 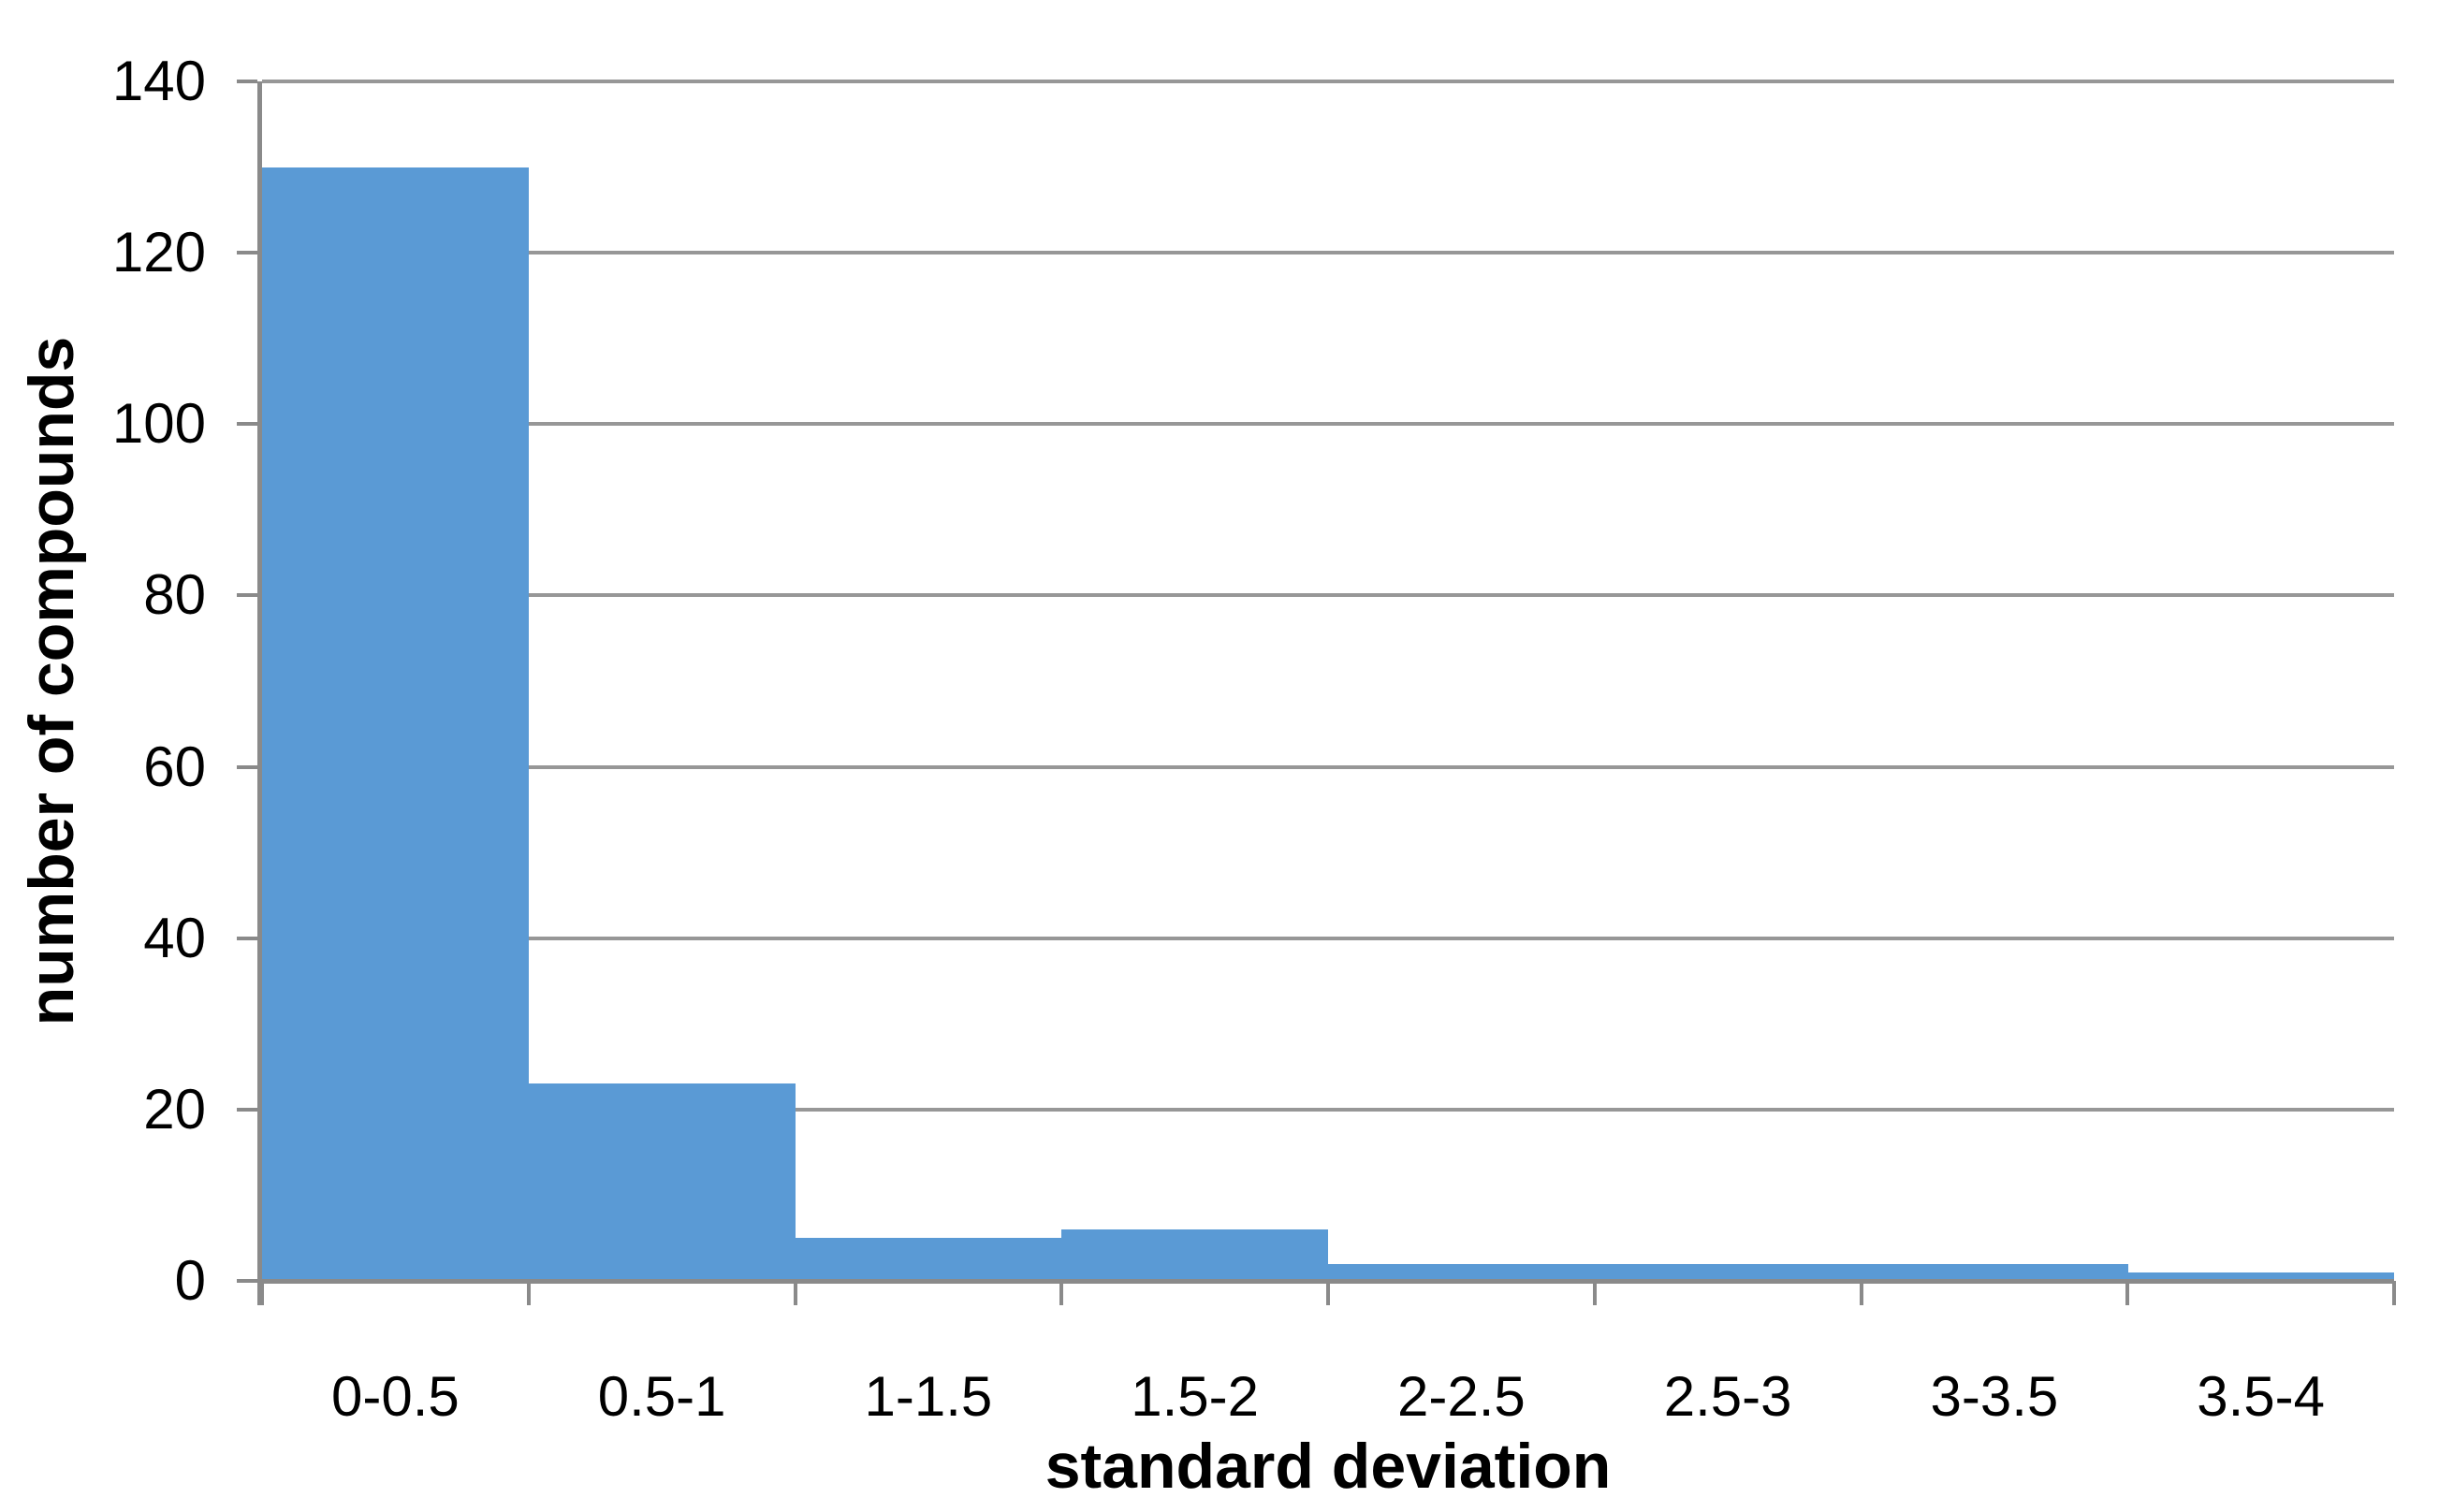 What do you see at coordinates (1994, 1397) in the screenshot?
I see `x-tick-label: 3-3.5` at bounding box center [1994, 1397].